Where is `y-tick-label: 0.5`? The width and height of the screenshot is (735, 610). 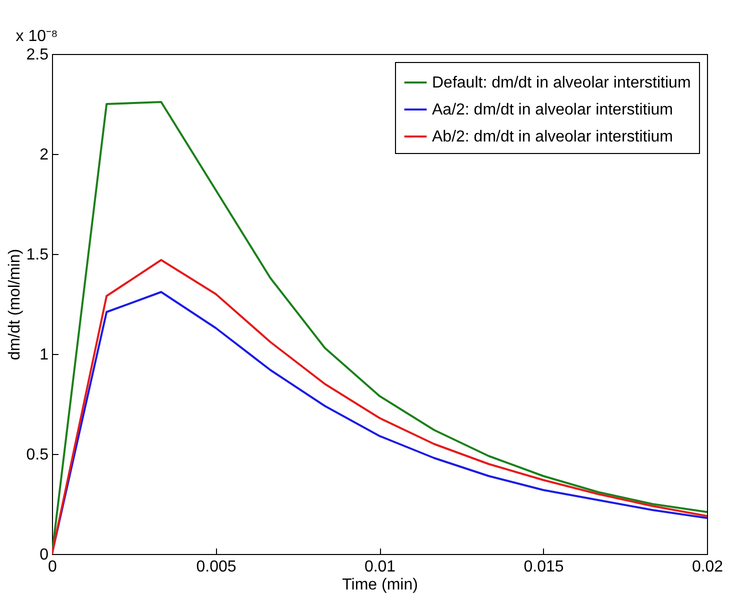
y-tick-label: 0.5 is located at coordinates (37, 455).